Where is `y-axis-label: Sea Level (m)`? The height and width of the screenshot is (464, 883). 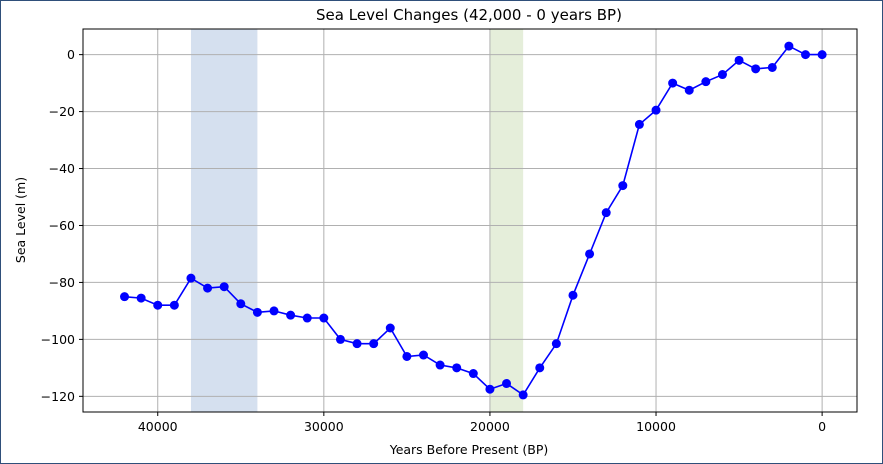 y-axis-label: Sea Level (m) is located at coordinates (20, 220).